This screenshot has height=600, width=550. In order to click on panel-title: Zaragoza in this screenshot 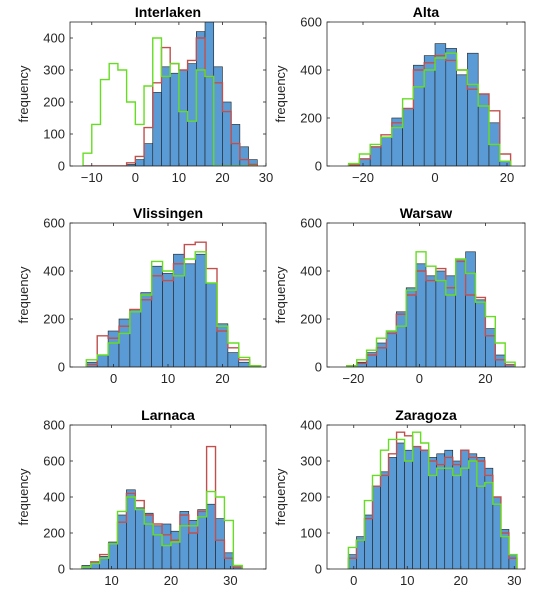, I will do `click(426, 415)`.